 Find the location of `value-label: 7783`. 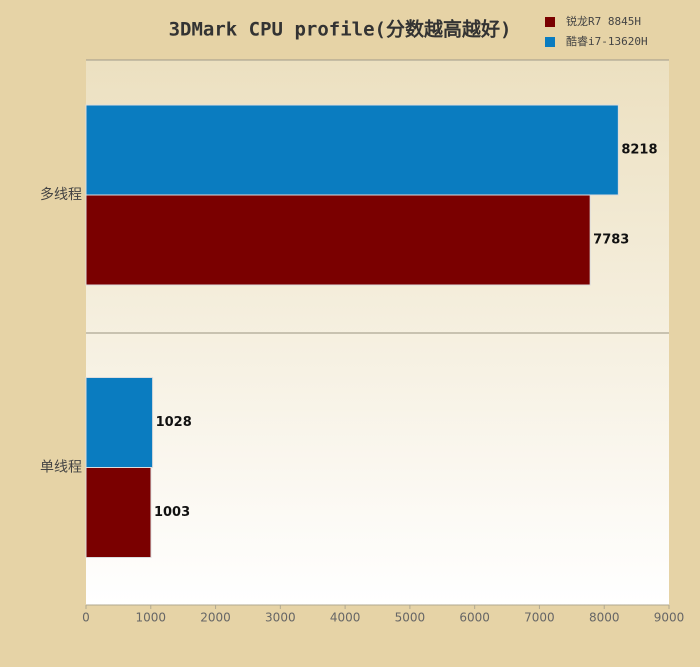

value-label: 7783 is located at coordinates (611, 240).